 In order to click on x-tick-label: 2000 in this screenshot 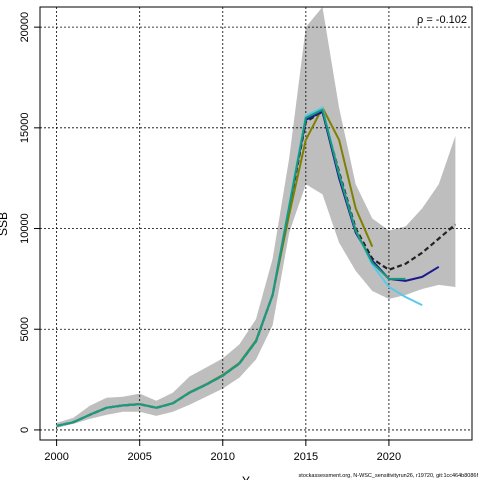, I will do `click(56, 457)`.